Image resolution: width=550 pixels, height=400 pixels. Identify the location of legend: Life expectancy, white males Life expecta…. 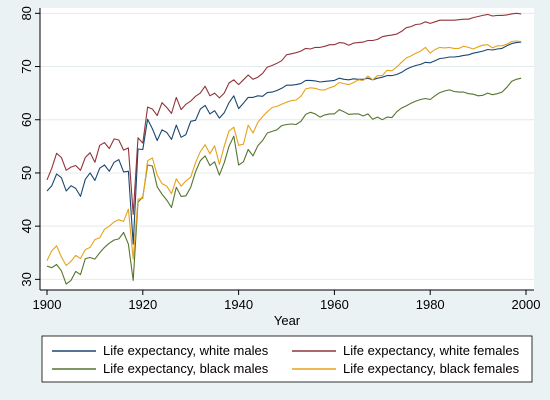
(287, 359).